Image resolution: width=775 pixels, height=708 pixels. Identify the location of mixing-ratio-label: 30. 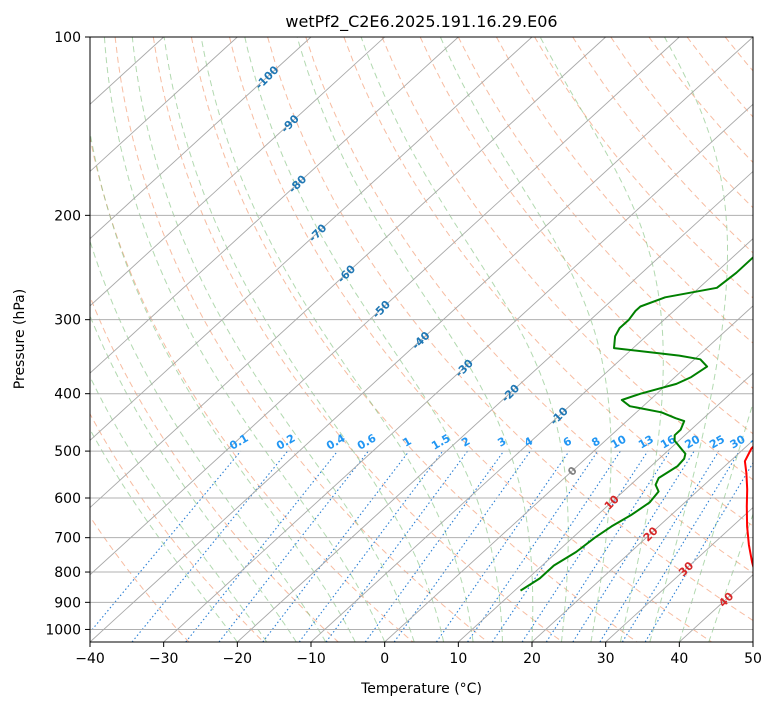
(738, 441).